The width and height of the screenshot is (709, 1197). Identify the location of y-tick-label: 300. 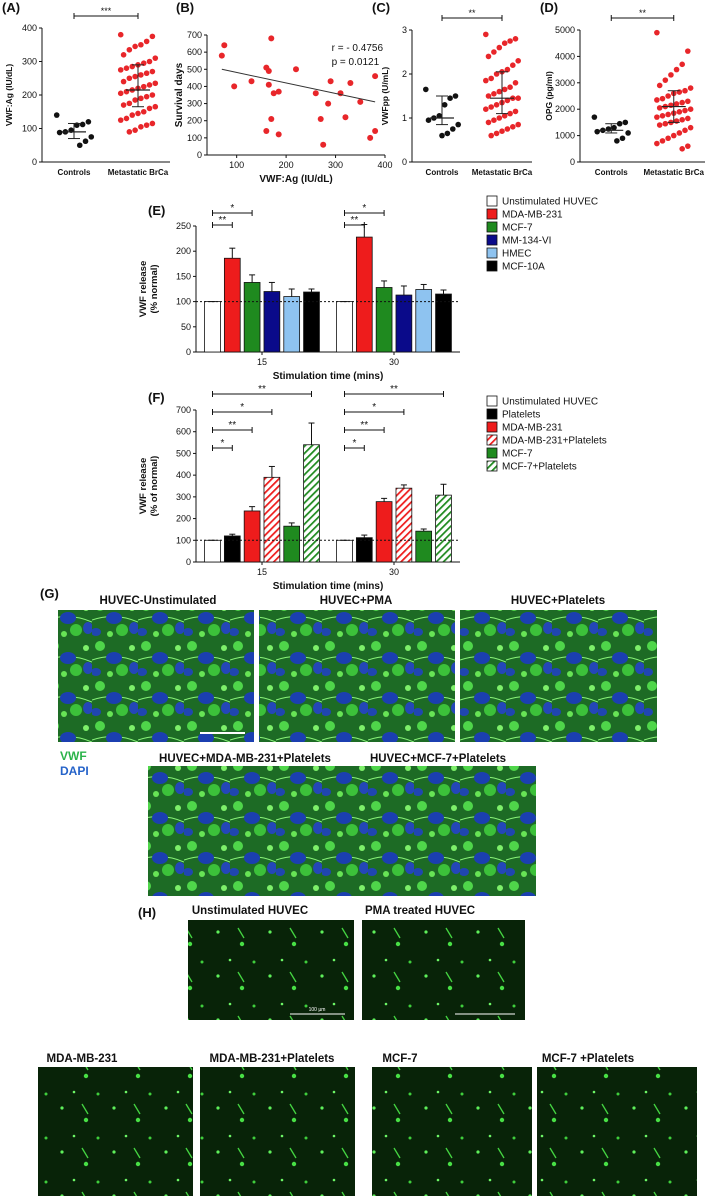
(29, 62).